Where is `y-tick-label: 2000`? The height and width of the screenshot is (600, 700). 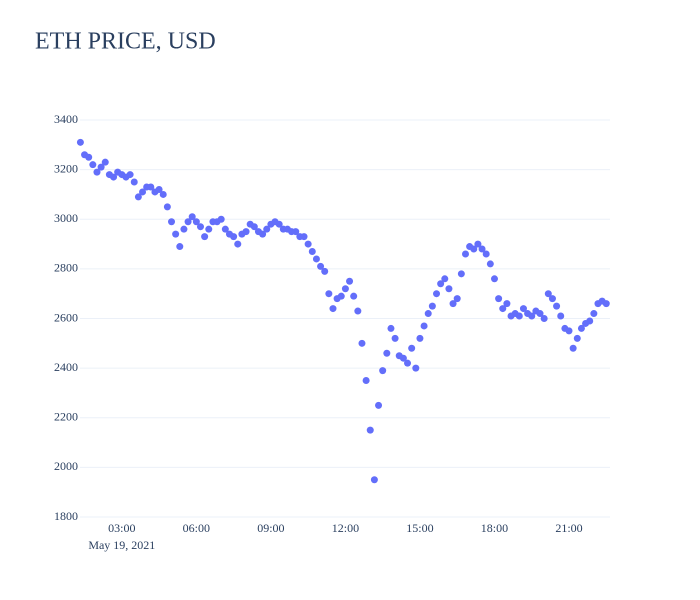 y-tick-label: 2000 is located at coordinates (66, 466).